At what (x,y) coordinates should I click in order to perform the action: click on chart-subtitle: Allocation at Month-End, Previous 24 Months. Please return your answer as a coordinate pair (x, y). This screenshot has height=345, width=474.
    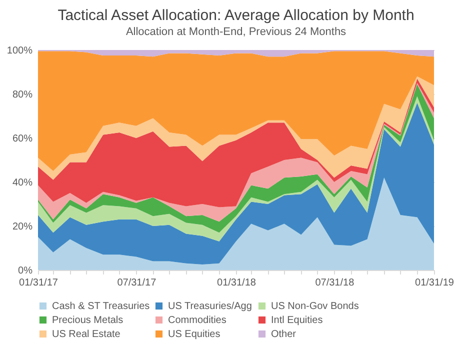
    Looking at the image, I should click on (236, 32).